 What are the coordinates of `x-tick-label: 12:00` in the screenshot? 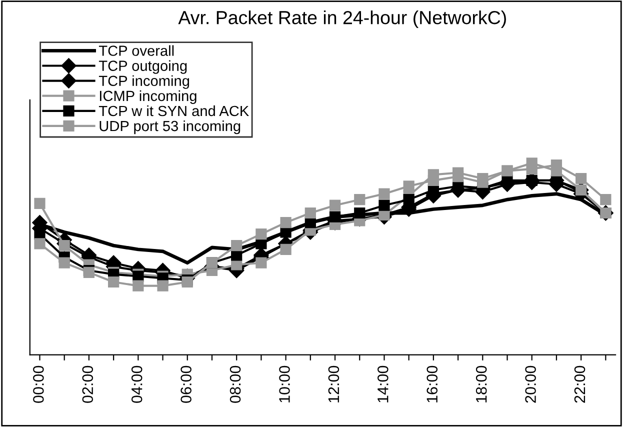 It's located at (334, 384).